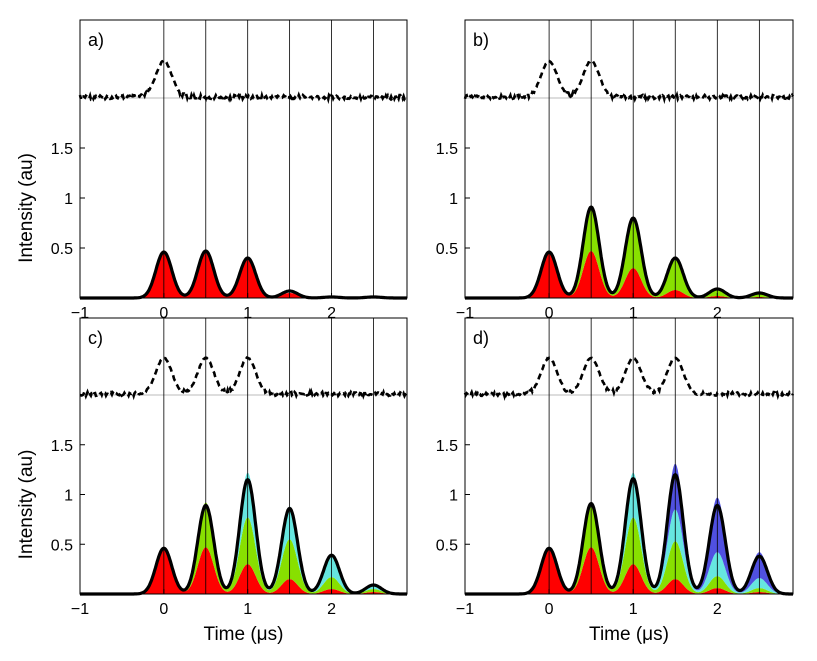  Describe the element at coordinates (95, 338) in the screenshot. I see `panel-label: c)` at that location.